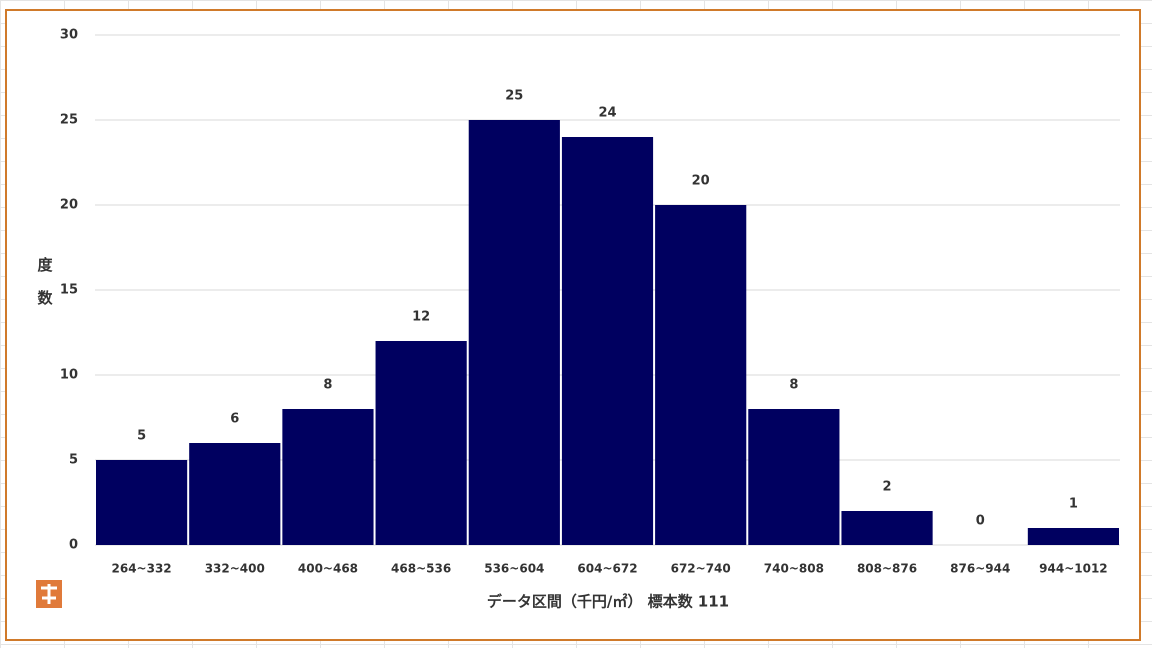  What do you see at coordinates (421, 317) in the screenshot?
I see `data-label: 12` at bounding box center [421, 317].